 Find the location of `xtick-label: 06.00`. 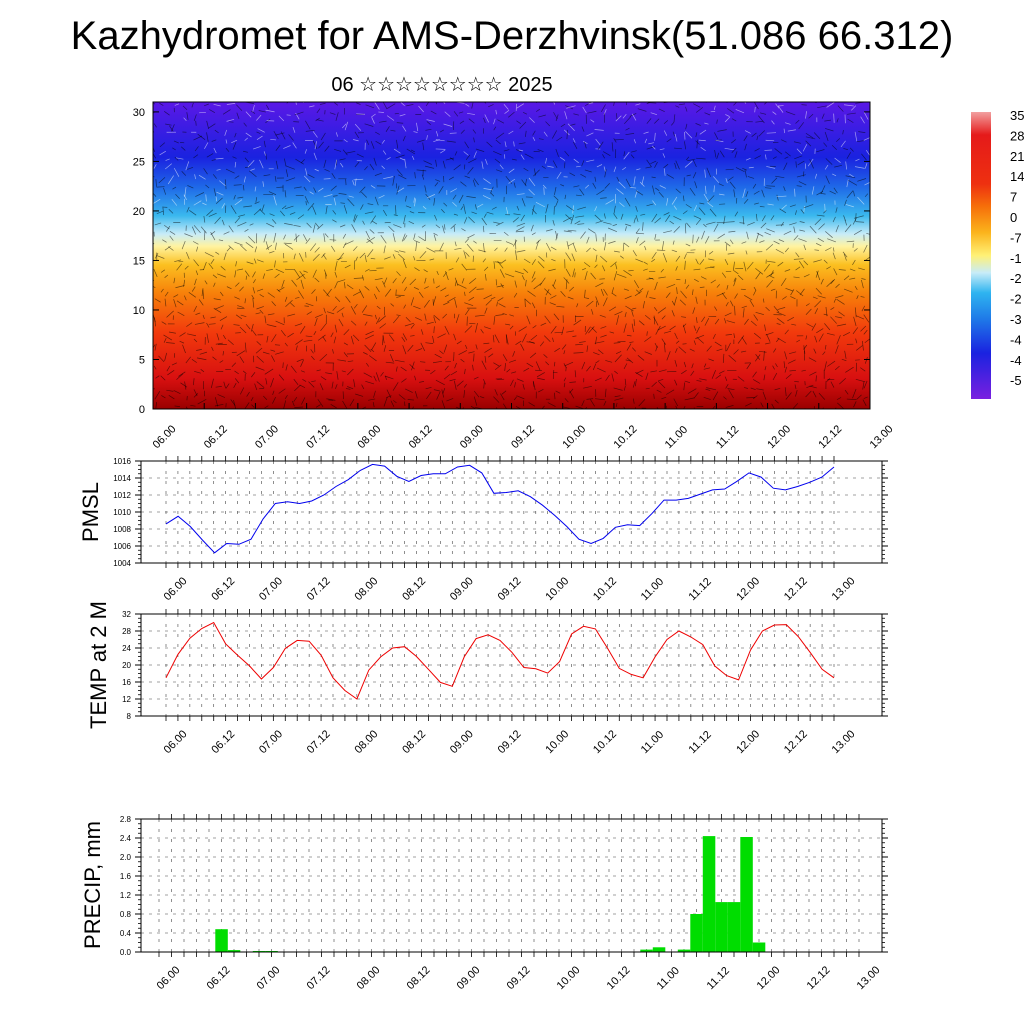

xtick-label: 06.00 is located at coordinates (176, 742).